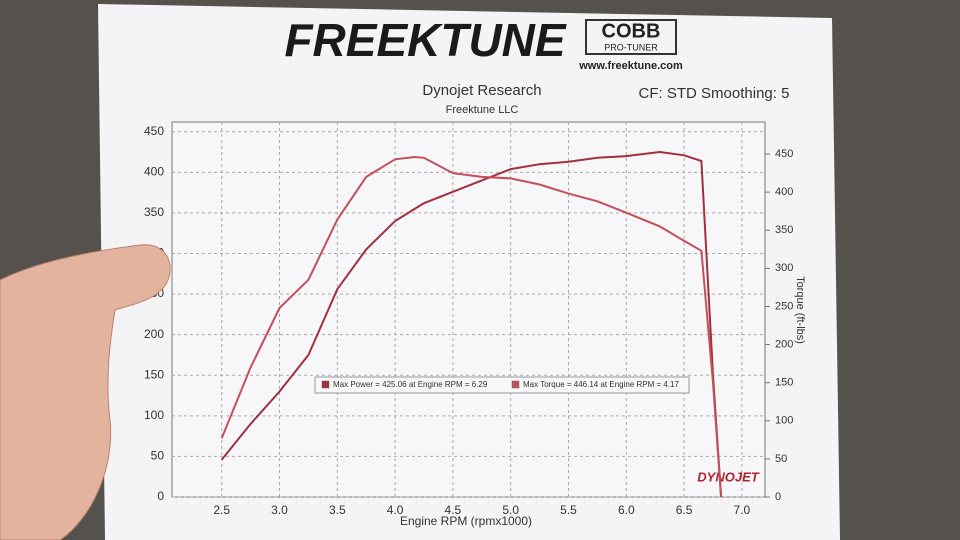  I want to click on x-tick-label: 4.0, so click(395, 510).